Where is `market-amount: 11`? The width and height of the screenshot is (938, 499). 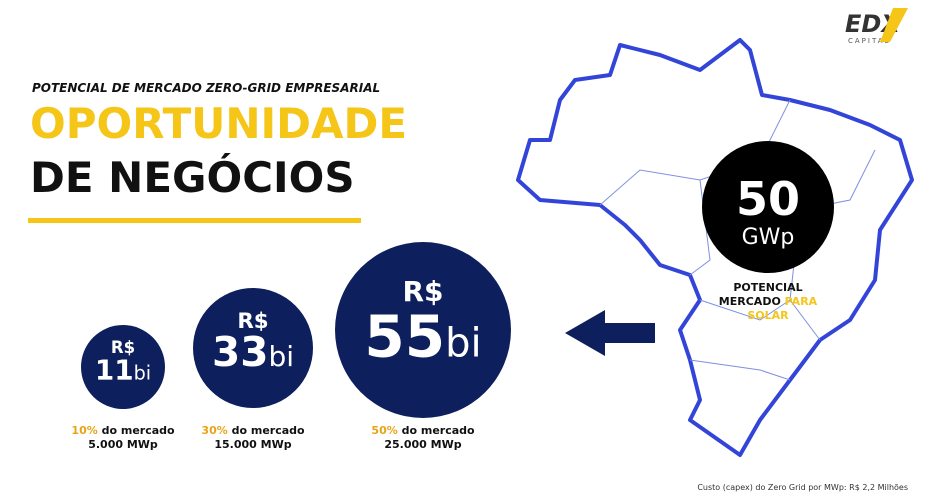 market-amount: 11 is located at coordinates (114, 370).